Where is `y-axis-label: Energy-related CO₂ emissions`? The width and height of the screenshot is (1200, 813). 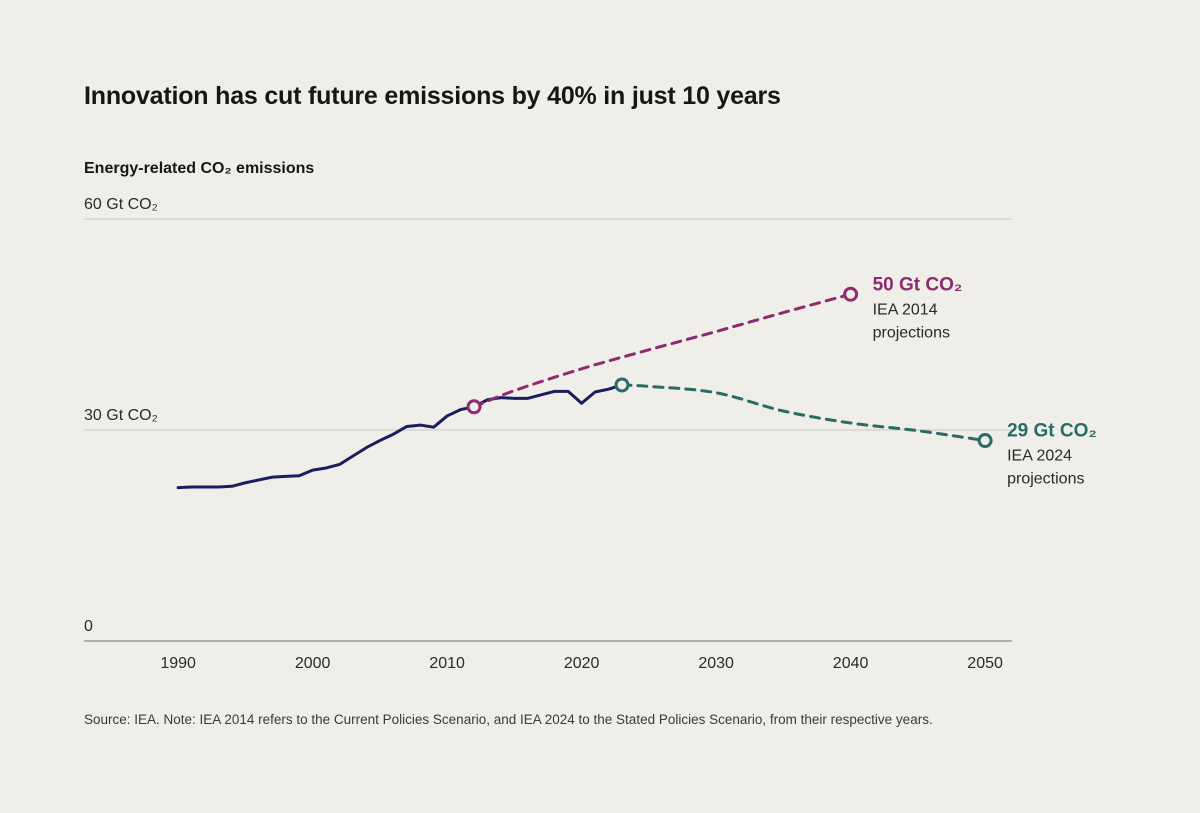
y-axis-label: Energy-related CO₂ emissions is located at coordinates (199, 168).